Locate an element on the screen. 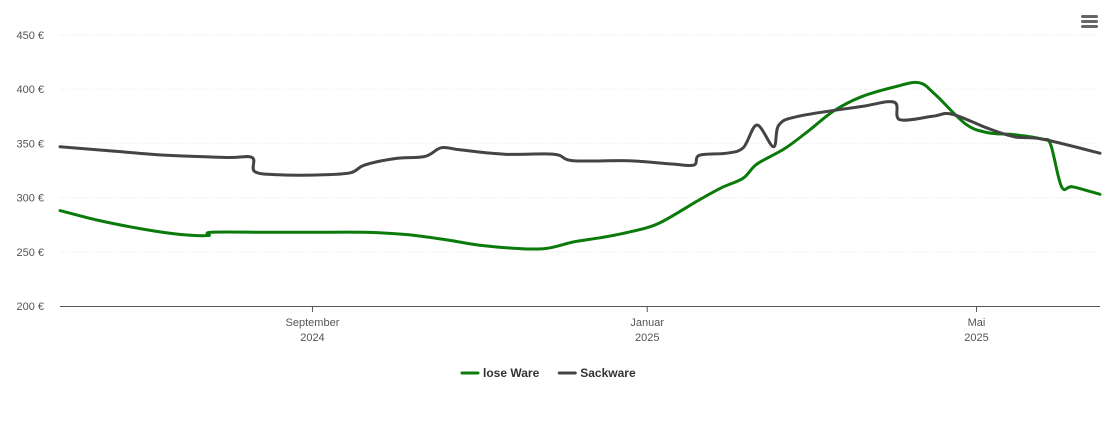 The width and height of the screenshot is (1110, 423). legend-item-1: Sackware is located at coordinates (596, 373).